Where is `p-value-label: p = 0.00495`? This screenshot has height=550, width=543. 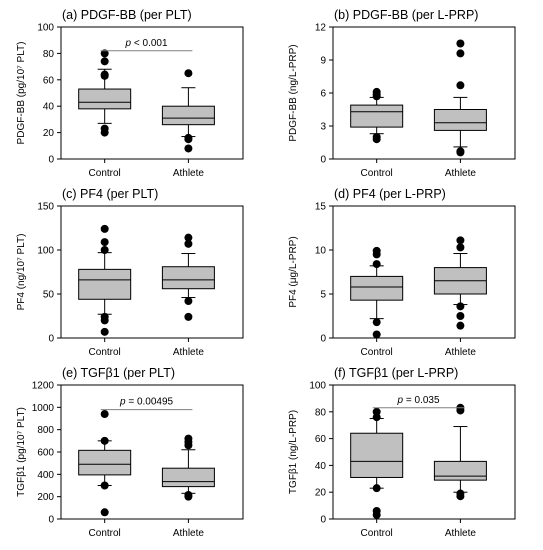 p-value-label: p = 0.00495 is located at coordinates (146, 402).